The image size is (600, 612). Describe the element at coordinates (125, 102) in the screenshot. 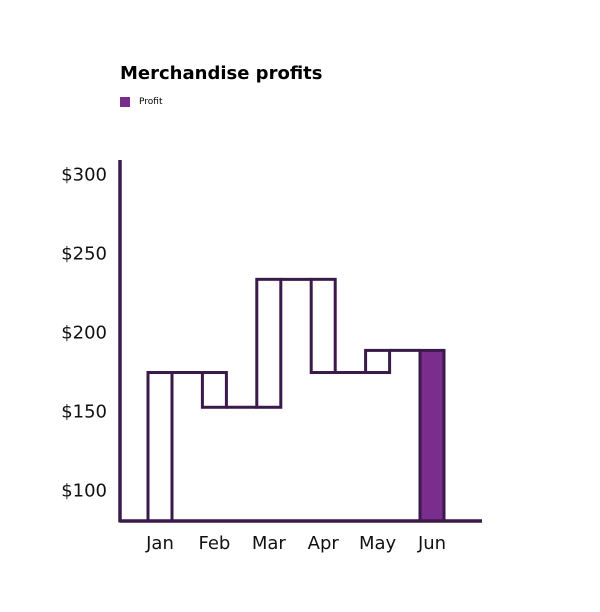

I see `legend-swatch-profit` at that location.